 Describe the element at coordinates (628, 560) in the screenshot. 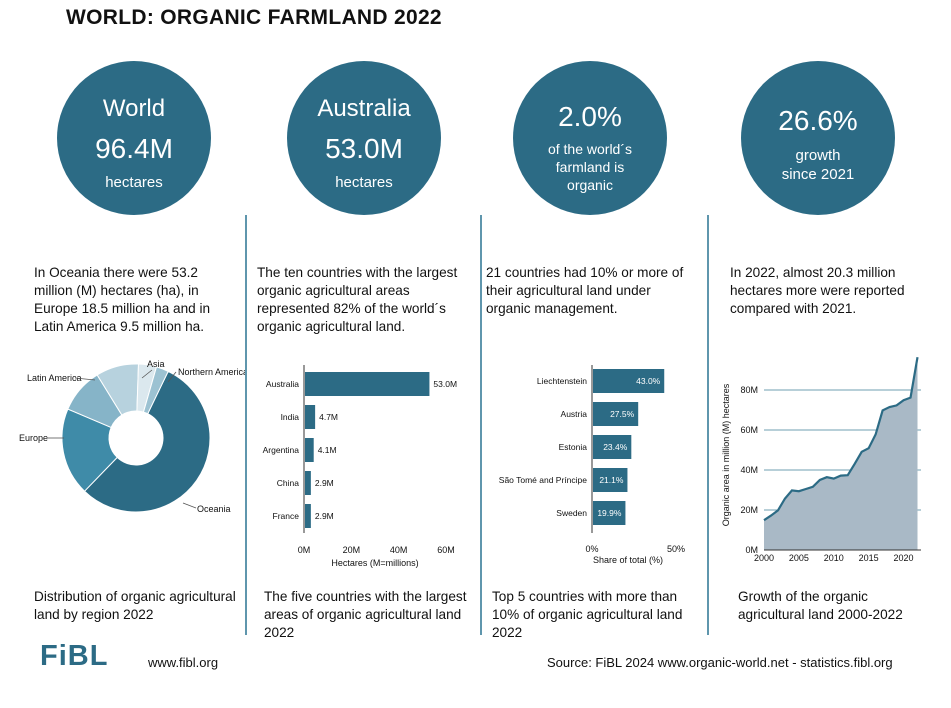

I see `x-axis-label: Share of total (%)` at that location.